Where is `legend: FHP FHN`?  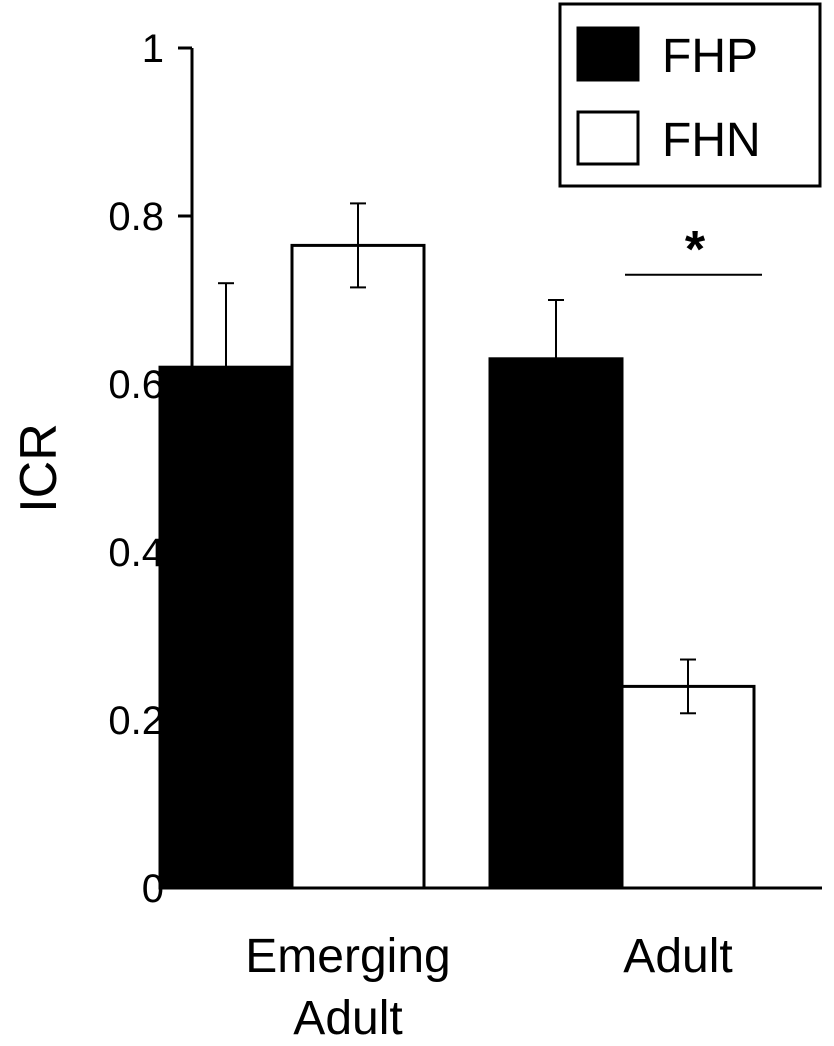
legend: FHP FHN is located at coordinates (690, 95).